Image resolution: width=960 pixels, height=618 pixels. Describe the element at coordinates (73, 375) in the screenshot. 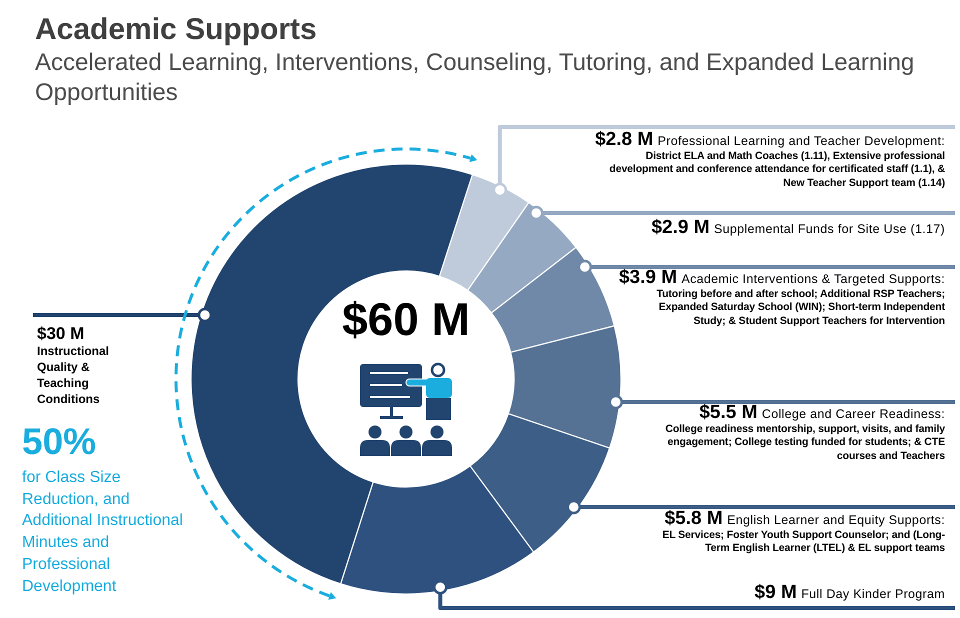

I see `slice-label: Instructional Quality & Teaching Conditions` at that location.